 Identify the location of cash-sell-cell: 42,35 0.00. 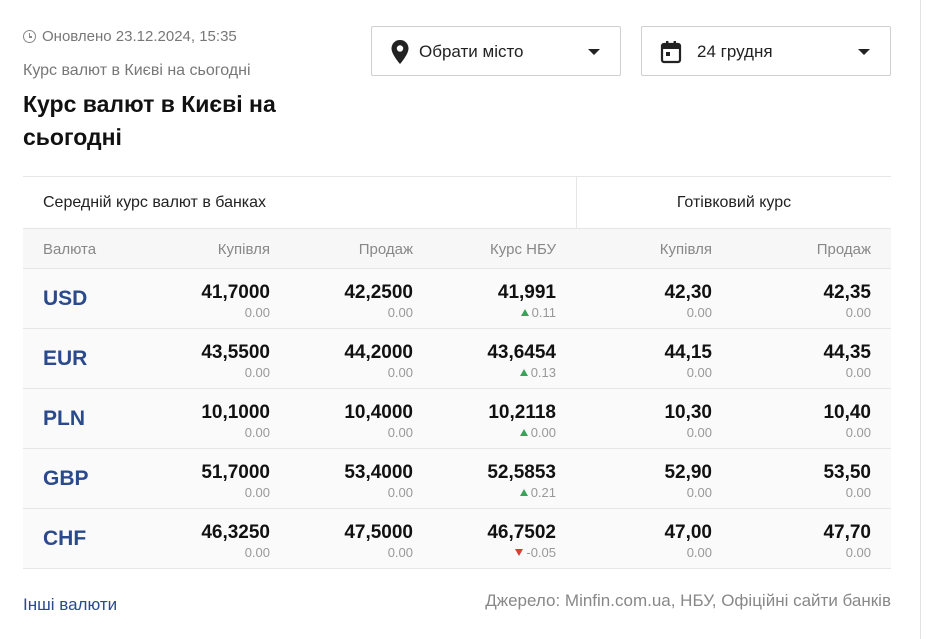
(801, 302).